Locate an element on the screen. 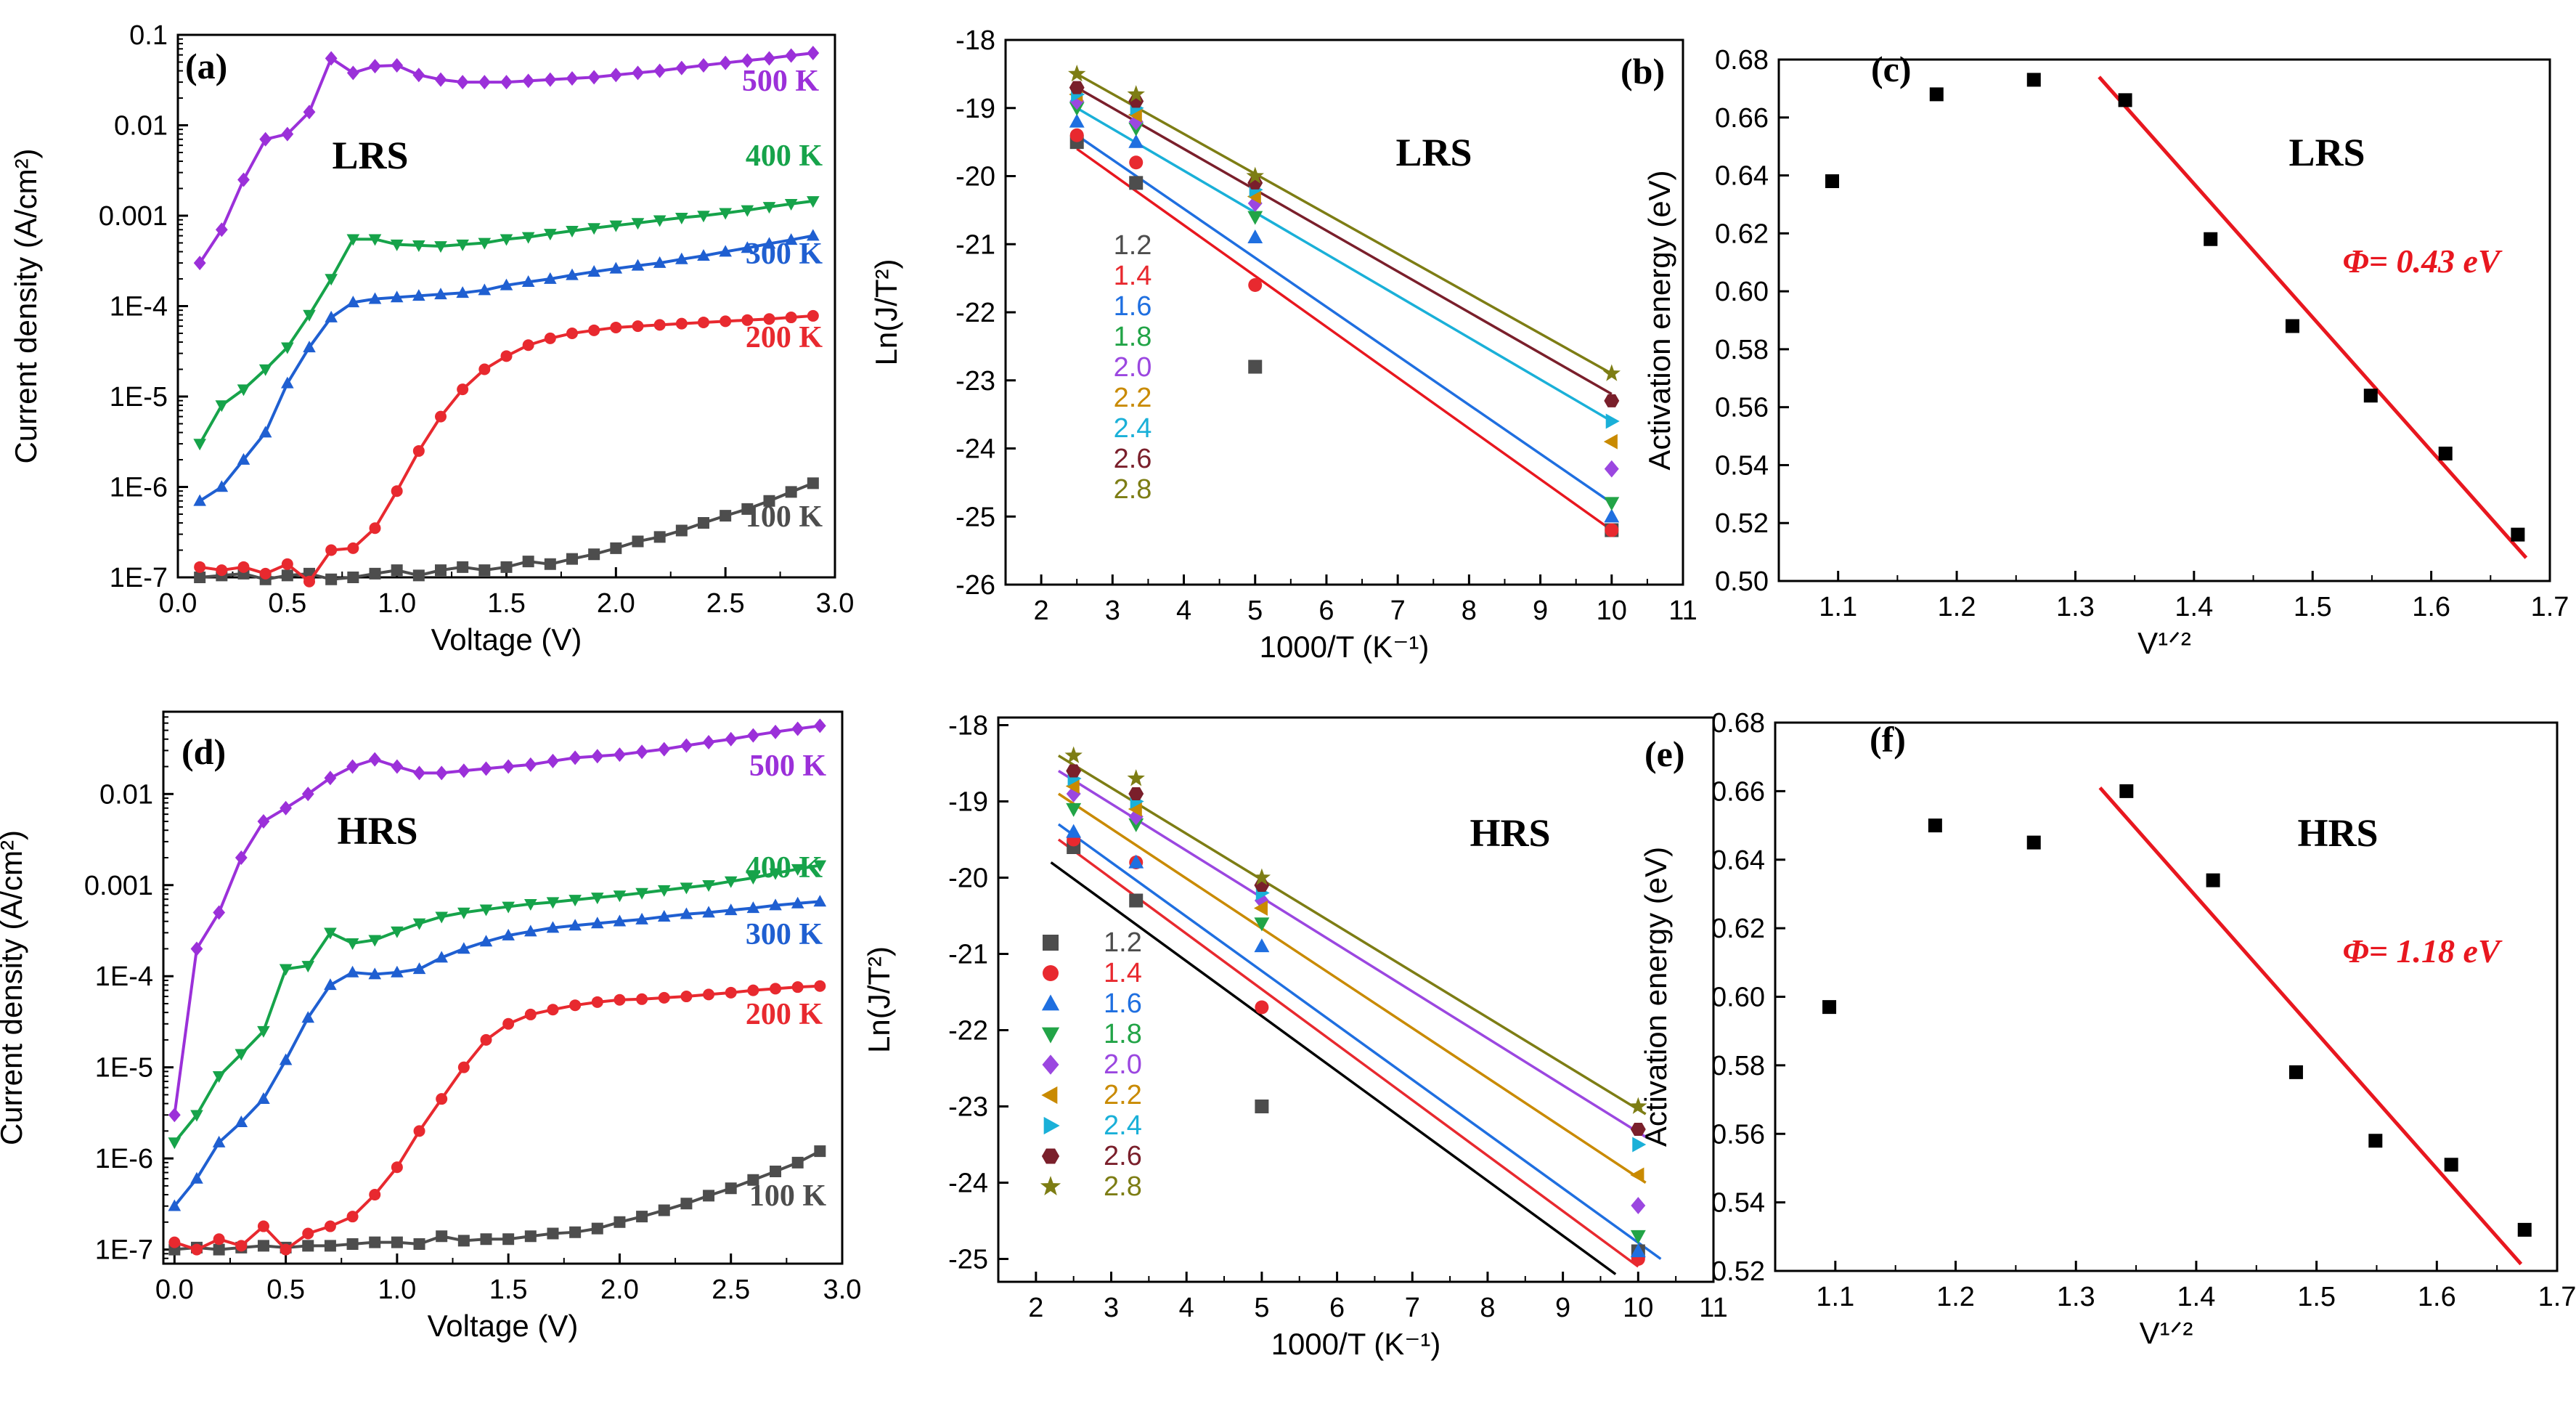 Image resolution: width=2576 pixels, height=1406 pixels. x-axis-title: V¹ᐟ² is located at coordinates (2166, 1333).